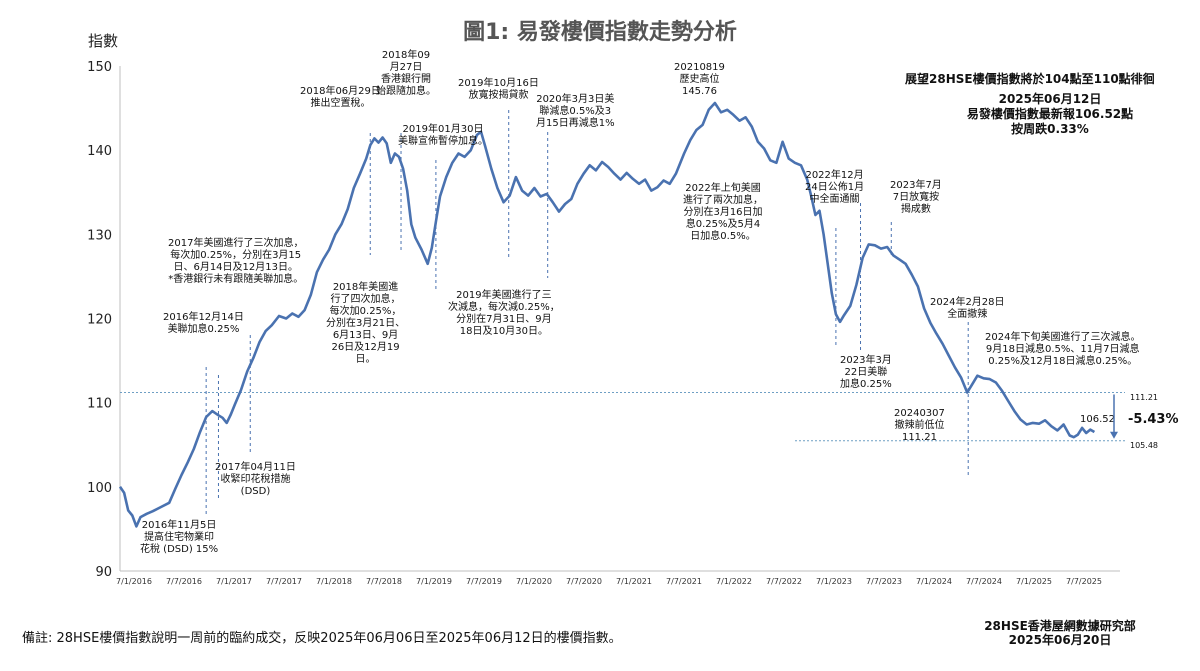 The height and width of the screenshot is (671, 1200). I want to click on x-tick-label: 7/7/2022, so click(784, 581).